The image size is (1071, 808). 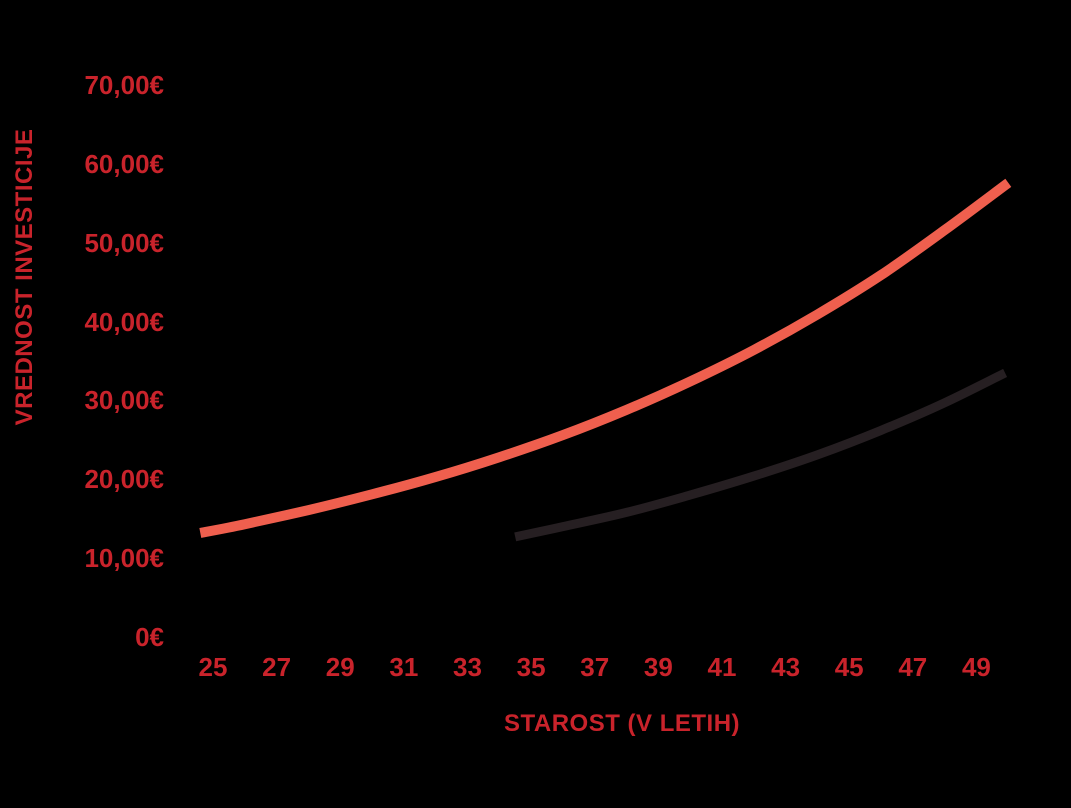 What do you see at coordinates (467, 667) in the screenshot?
I see `x-tick-label: 33` at bounding box center [467, 667].